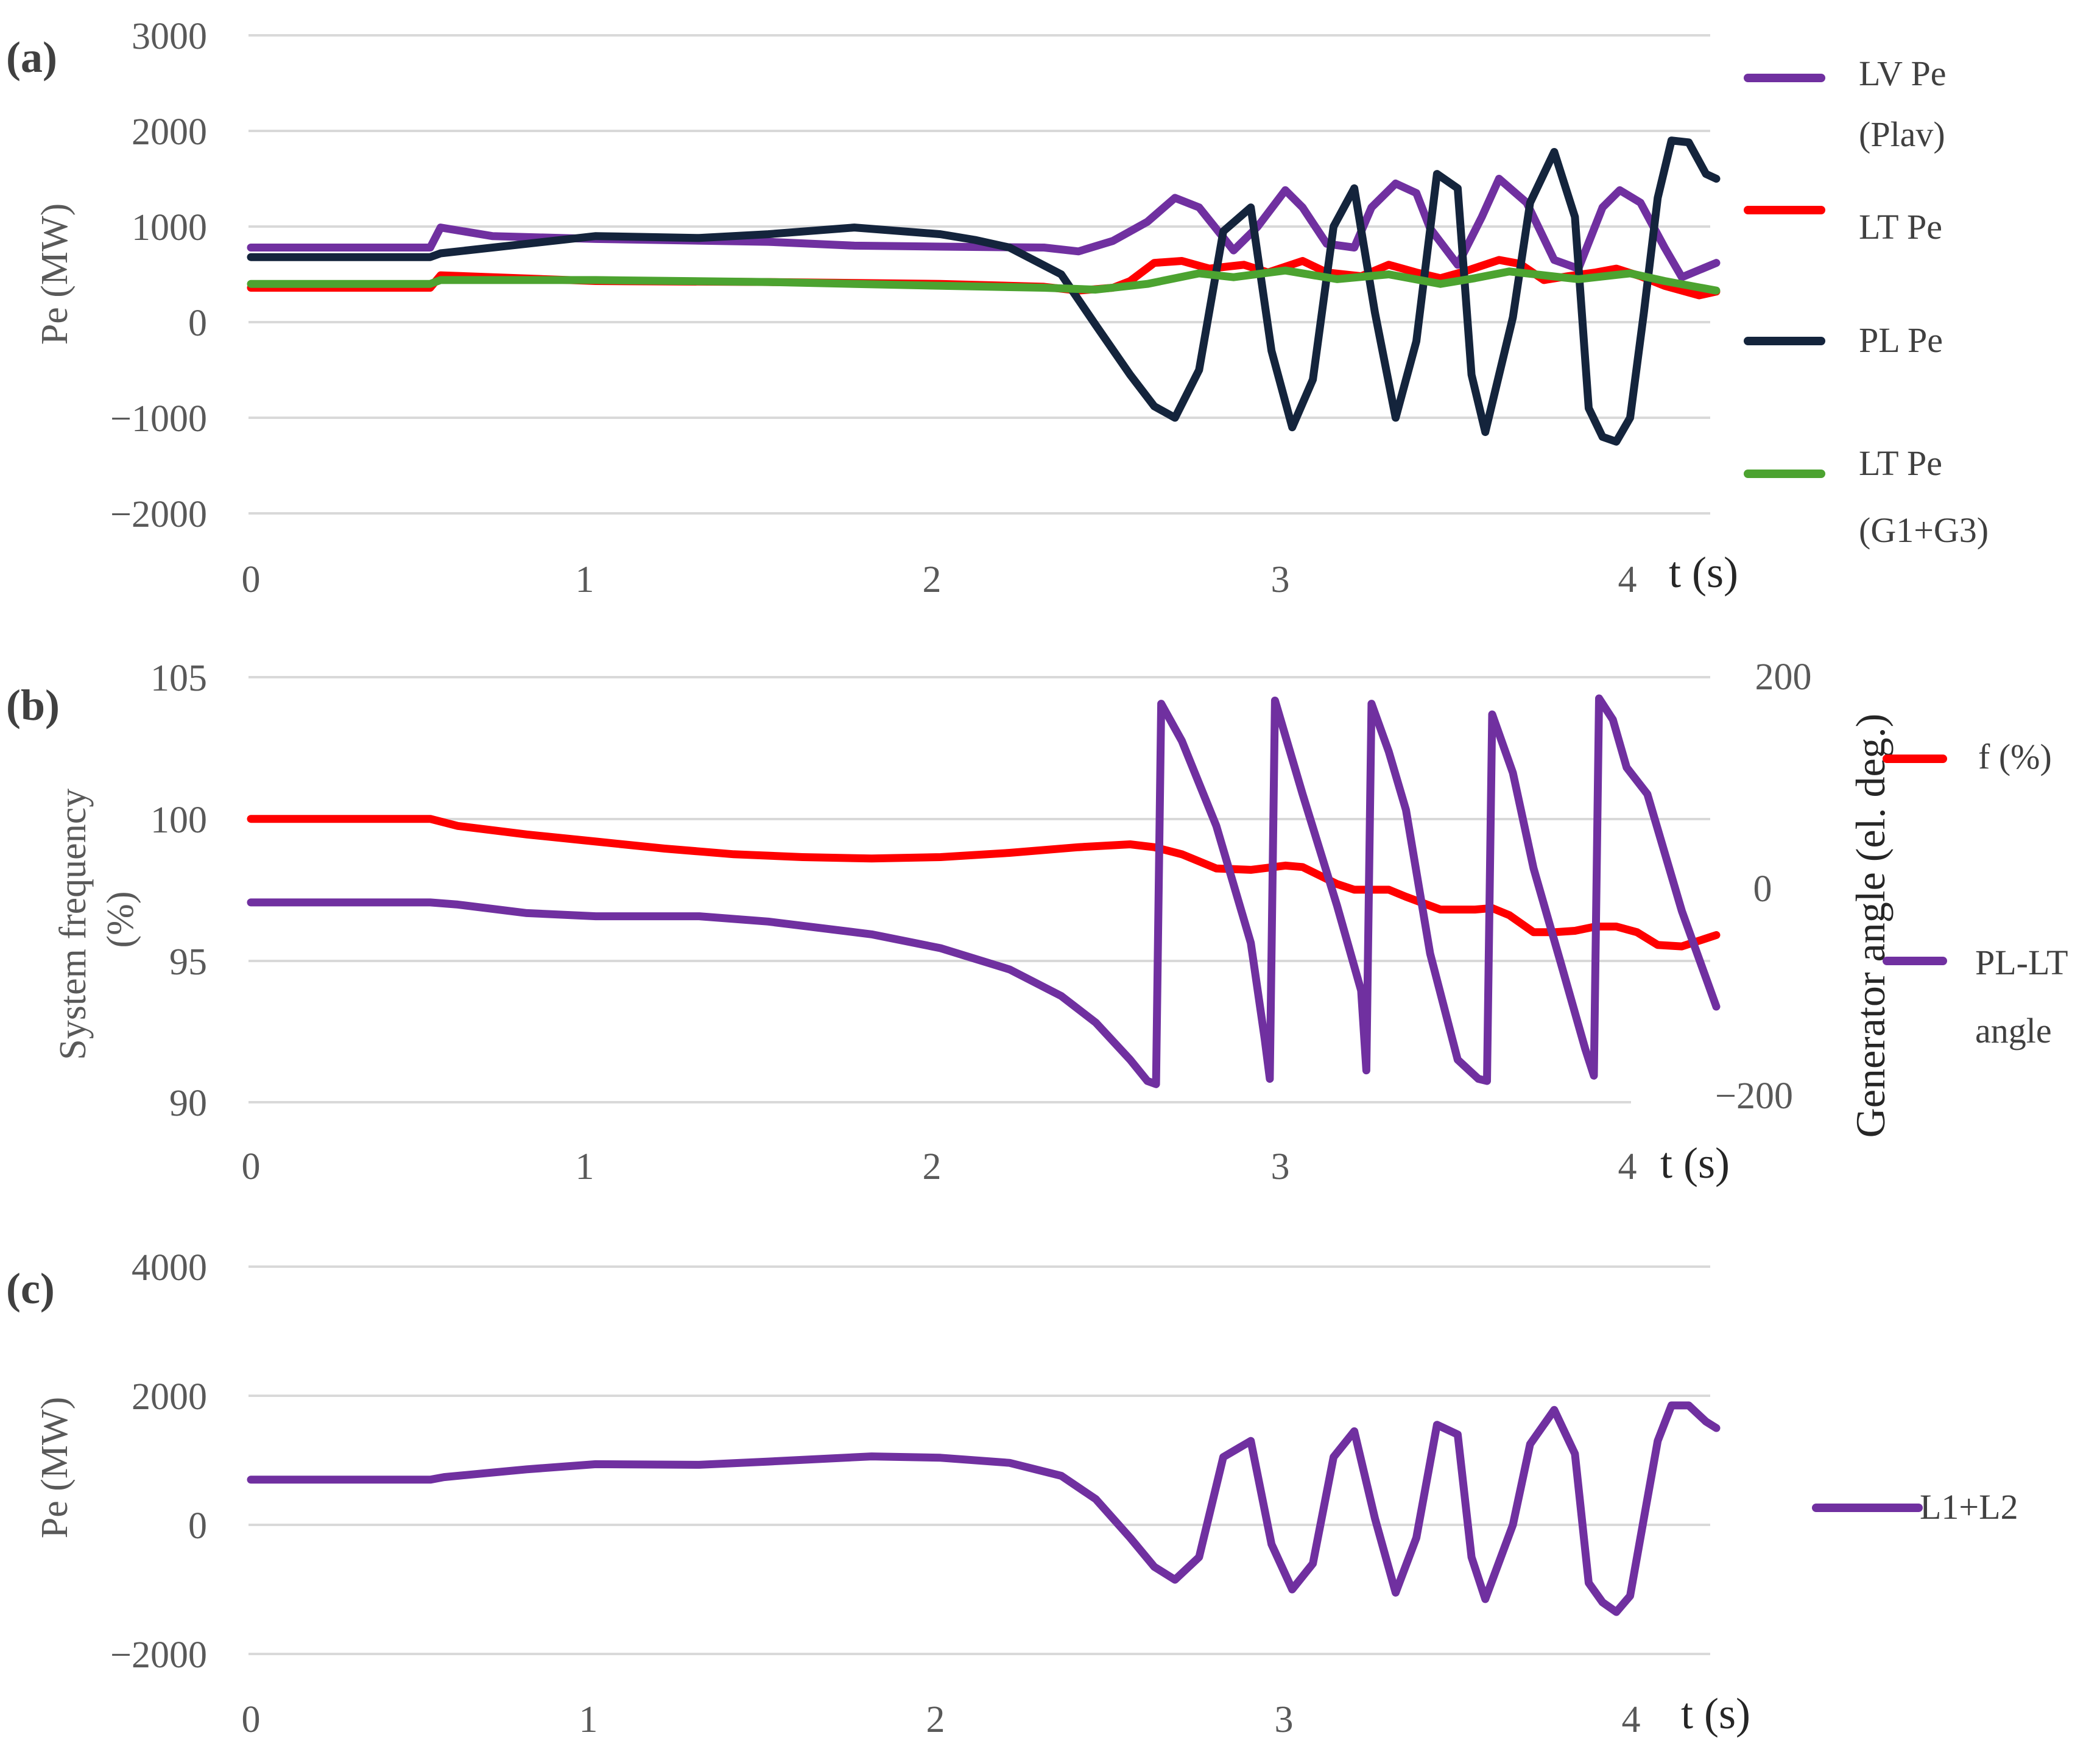  Describe the element at coordinates (179, 678) in the screenshot. I see `y-tick-label: 105` at that location.